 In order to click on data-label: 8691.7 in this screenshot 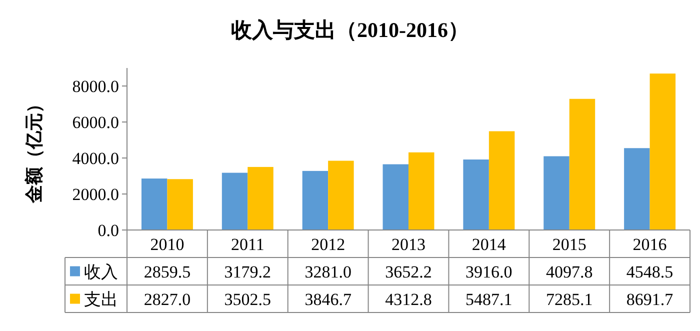, I will do `click(650, 299)`.